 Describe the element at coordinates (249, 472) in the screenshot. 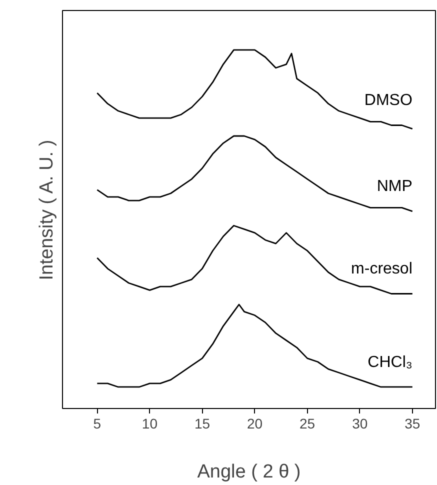

I see `x-axis-title: Angle ( 2 θ )` at that location.